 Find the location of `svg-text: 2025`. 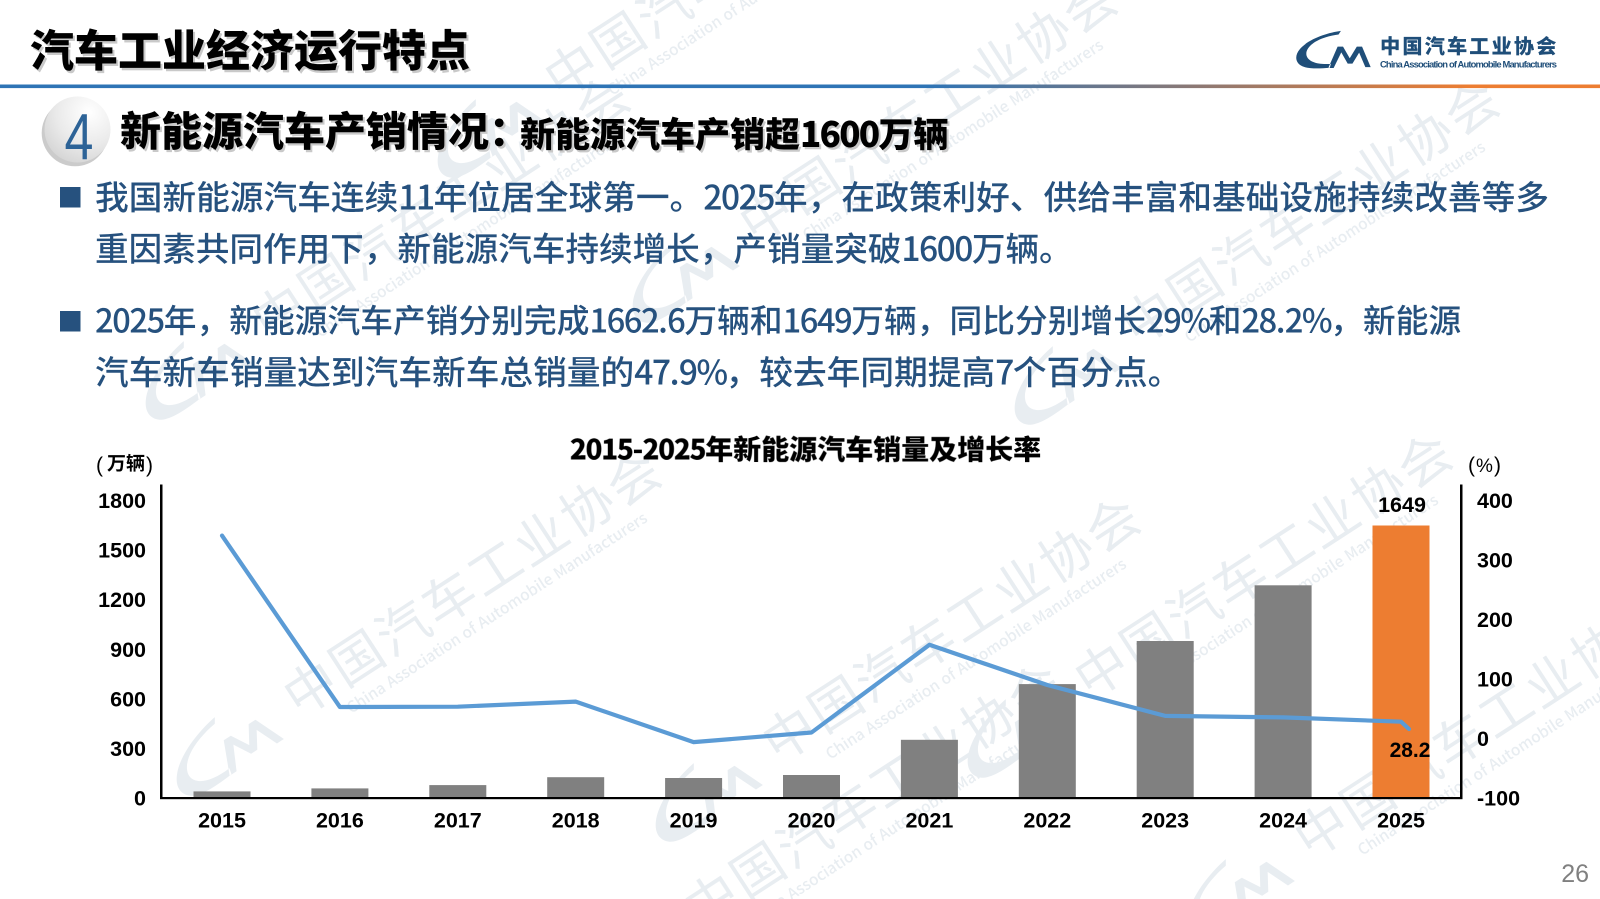

svg-text: 2025 is located at coordinates (1401, 821).